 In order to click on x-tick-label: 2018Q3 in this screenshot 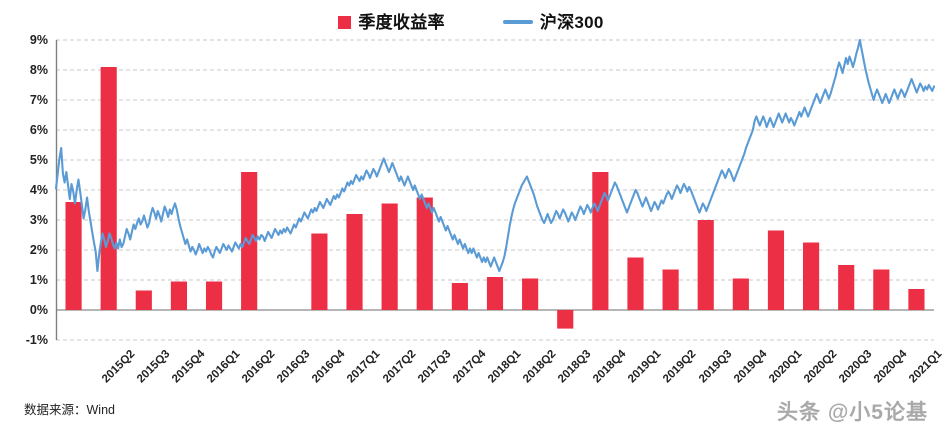, I will do `click(575, 367)`.